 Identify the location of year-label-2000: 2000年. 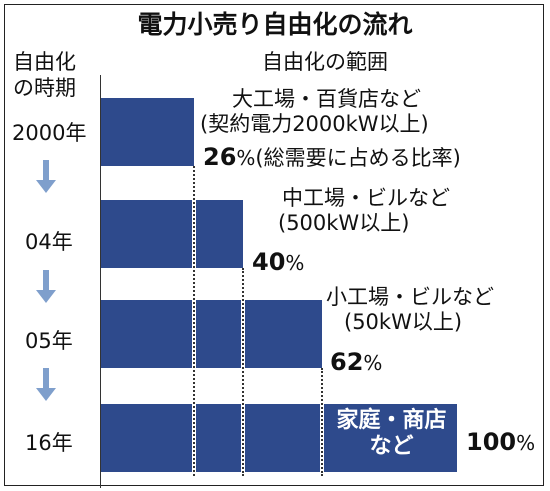
(49, 133).